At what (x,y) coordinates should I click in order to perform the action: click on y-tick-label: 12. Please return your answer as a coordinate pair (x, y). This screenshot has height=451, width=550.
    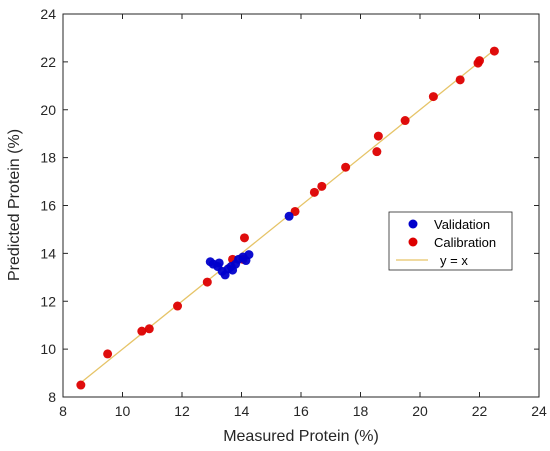
    Looking at the image, I should click on (48, 301).